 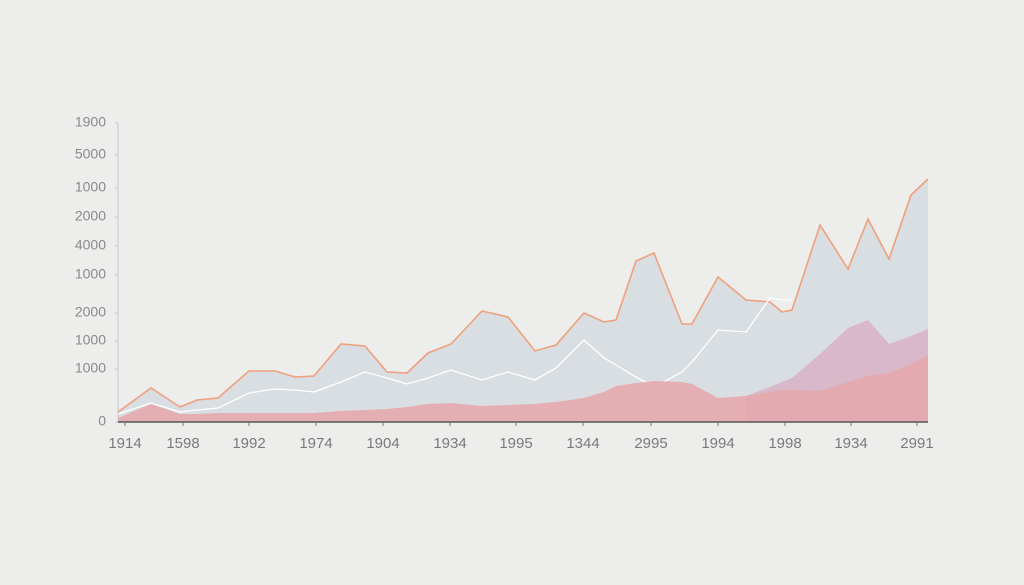 I want to click on y-tick-label: 5000, so click(x=90, y=154).